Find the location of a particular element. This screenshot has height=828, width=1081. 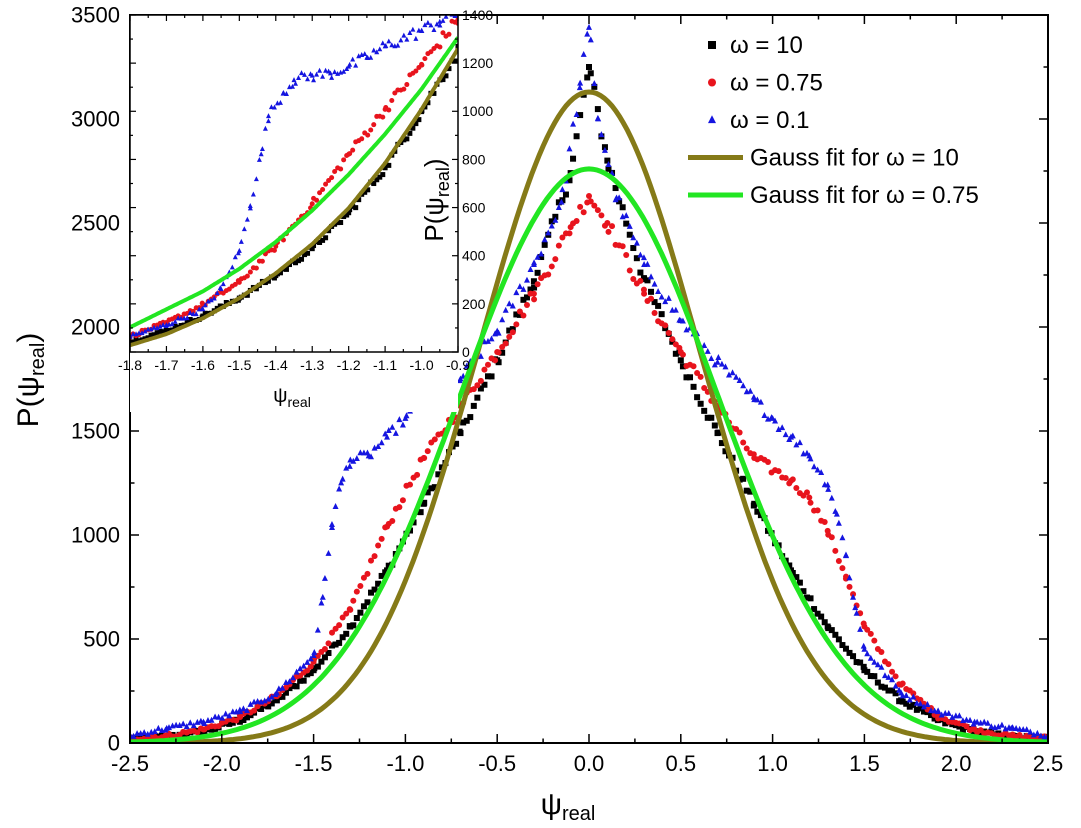

main-x-axis-title-main: ψ is located at coordinates (551, 804).